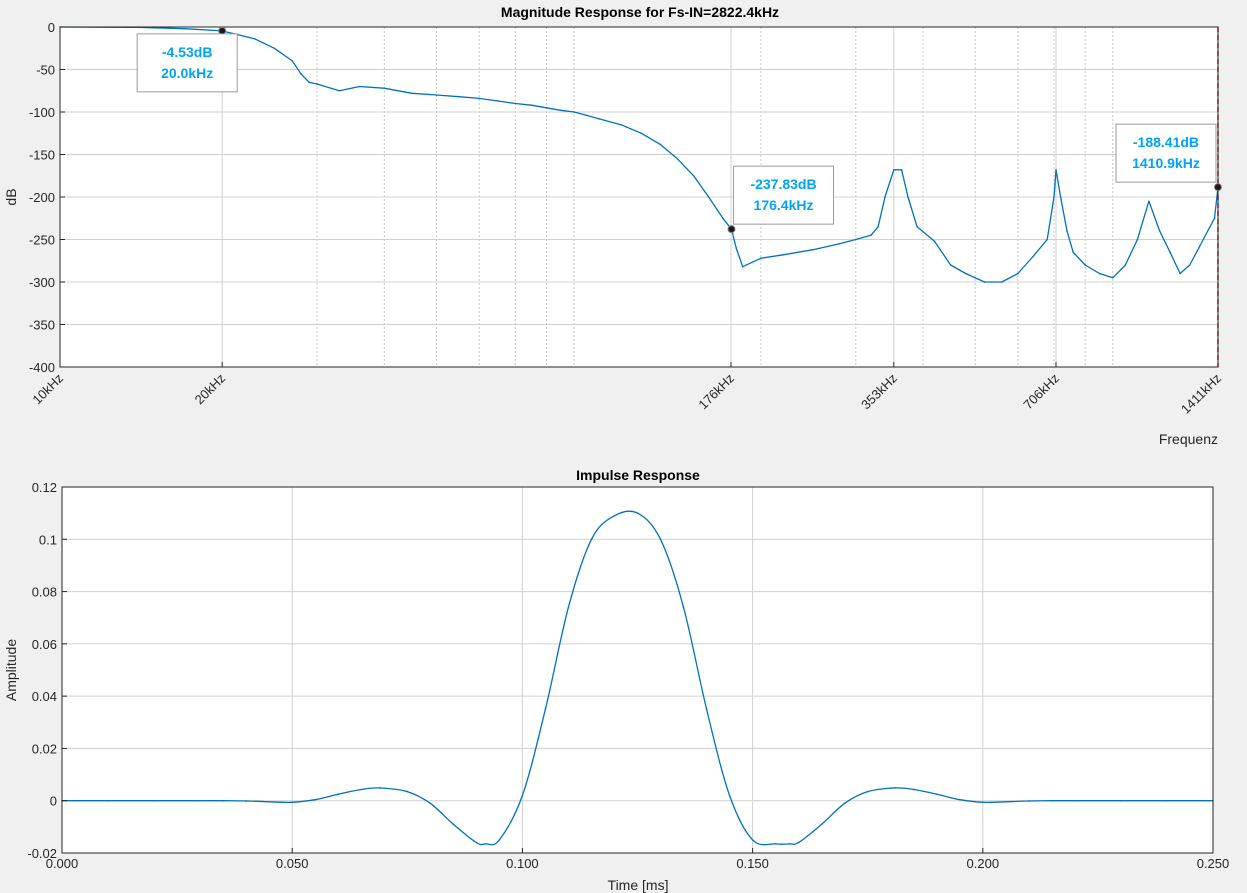 The image size is (1247, 893). Describe the element at coordinates (522, 863) in the screenshot. I see `x-tick-label: 0.100` at that location.